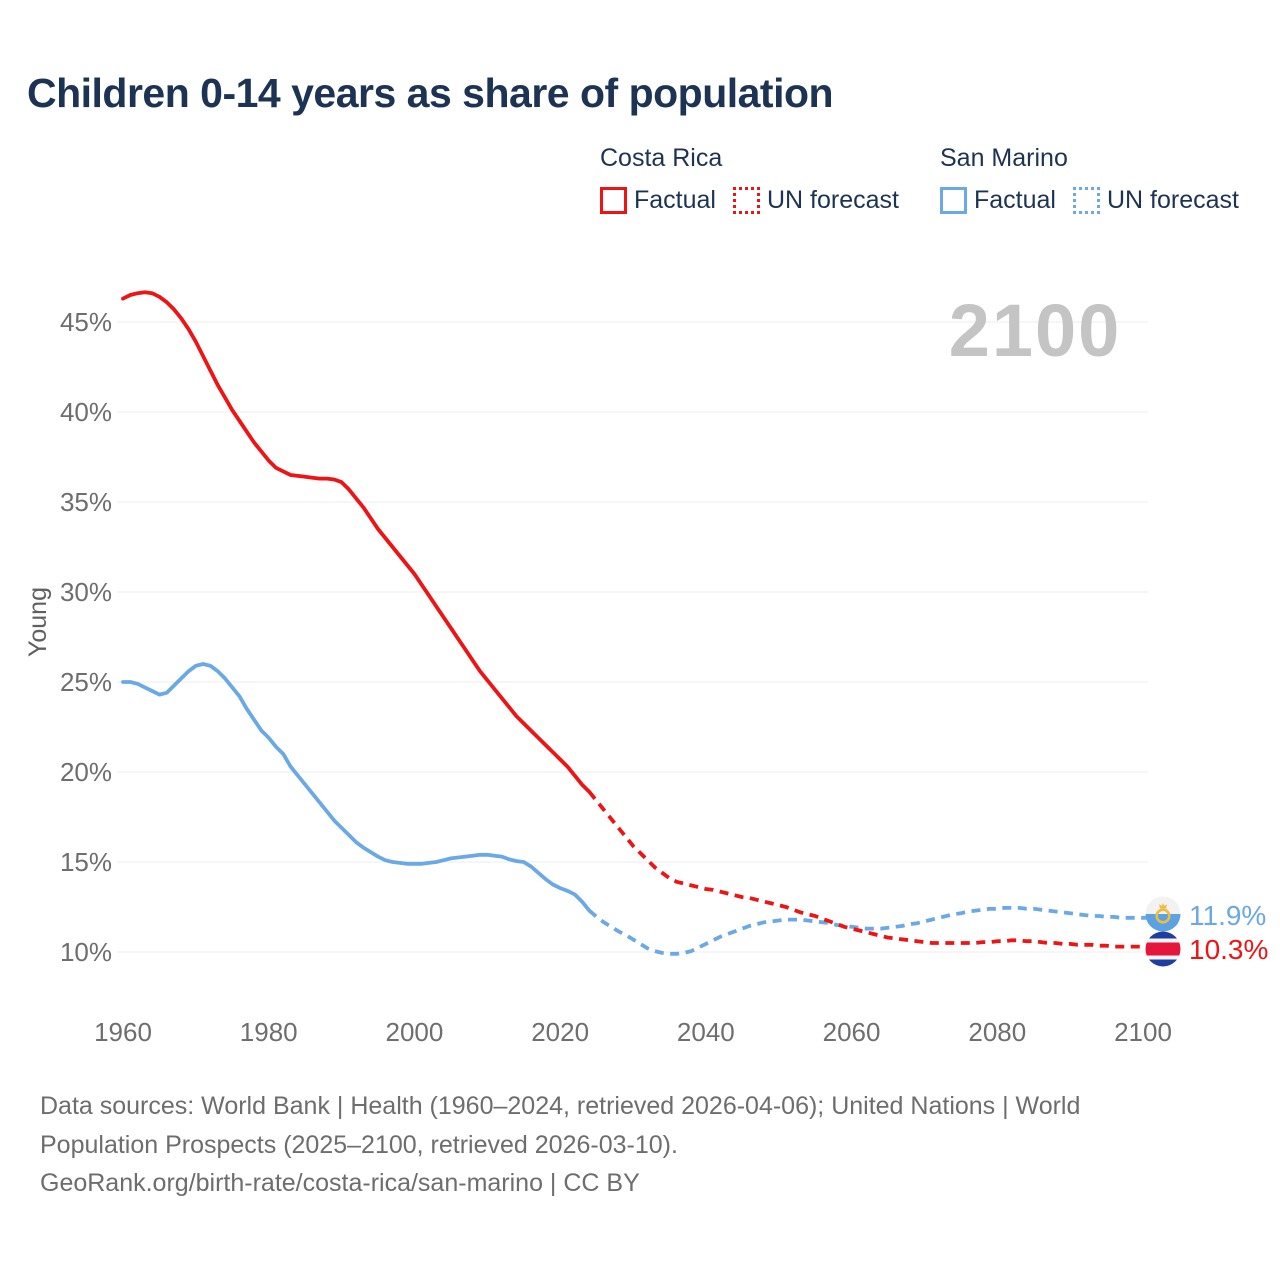 This screenshot has height=1280, width=1280. What do you see at coordinates (86, 322) in the screenshot?
I see `y-tick-label: 45%` at bounding box center [86, 322].